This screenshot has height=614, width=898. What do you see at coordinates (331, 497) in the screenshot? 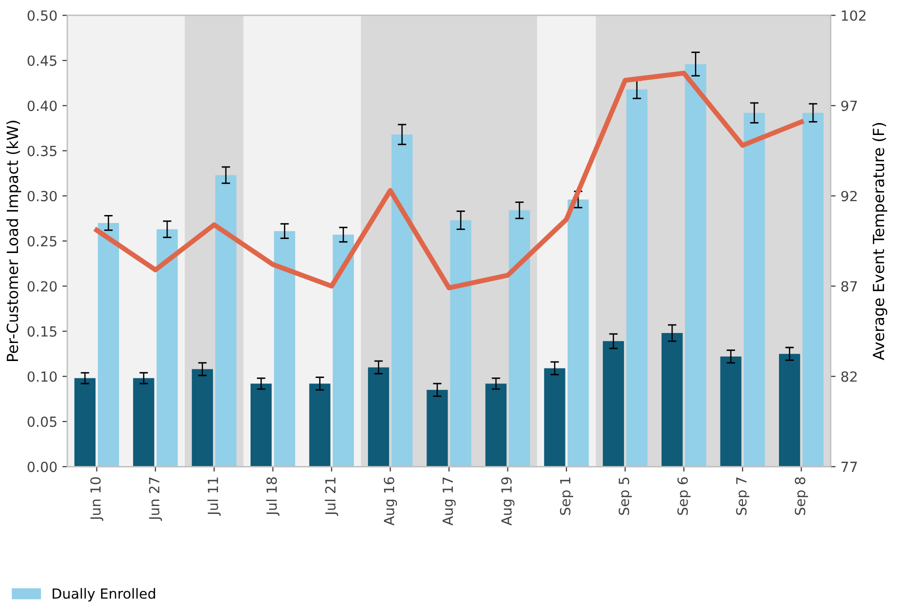
I see `x-tick-label: Jul 21` at bounding box center [331, 497].